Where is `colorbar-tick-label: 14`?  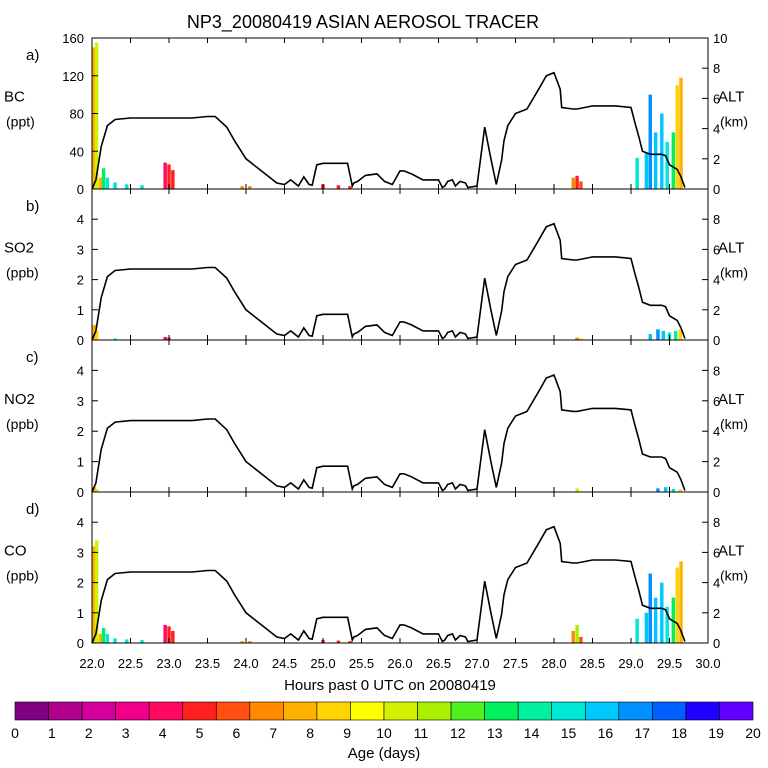 colorbar-tick-label: 14 is located at coordinates (532, 733).